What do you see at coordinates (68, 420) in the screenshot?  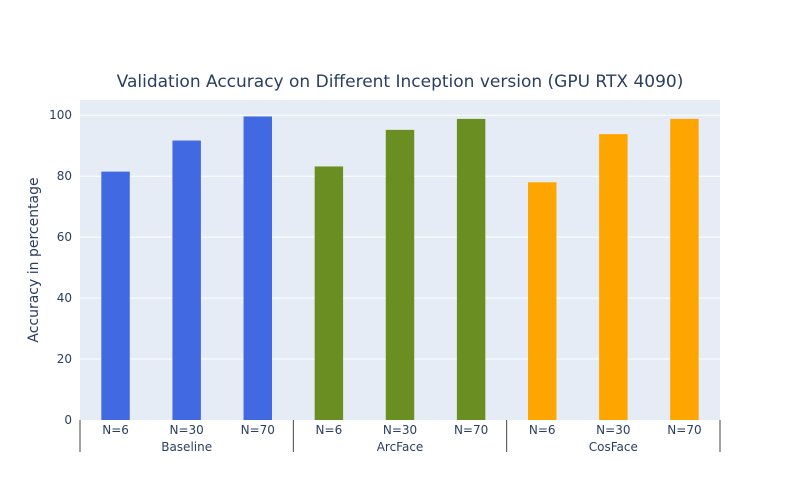 I see `y-tick-label: 0` at bounding box center [68, 420].